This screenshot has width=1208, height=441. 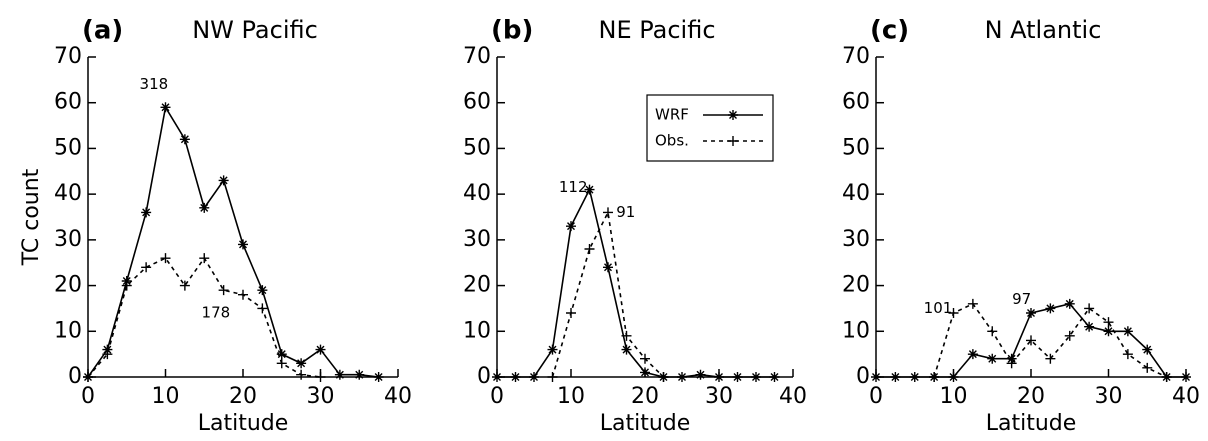 I want to click on legend-box, so click(x=710, y=128).